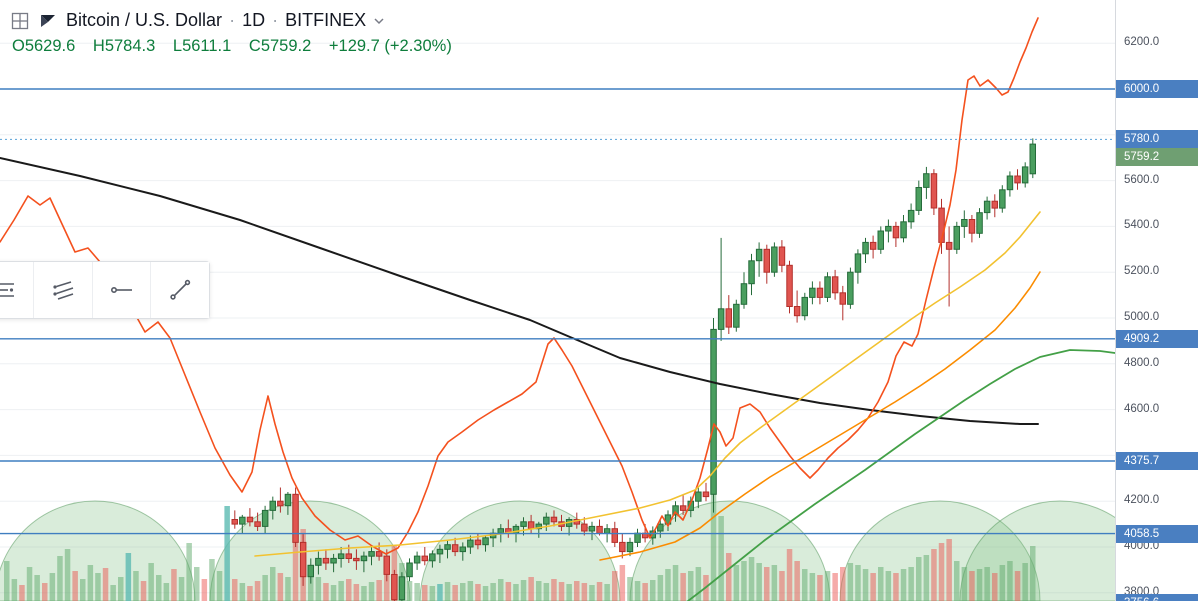 The width and height of the screenshot is (1200, 601). I want to click on price-axis-tick: 4000.0, so click(1142, 545).